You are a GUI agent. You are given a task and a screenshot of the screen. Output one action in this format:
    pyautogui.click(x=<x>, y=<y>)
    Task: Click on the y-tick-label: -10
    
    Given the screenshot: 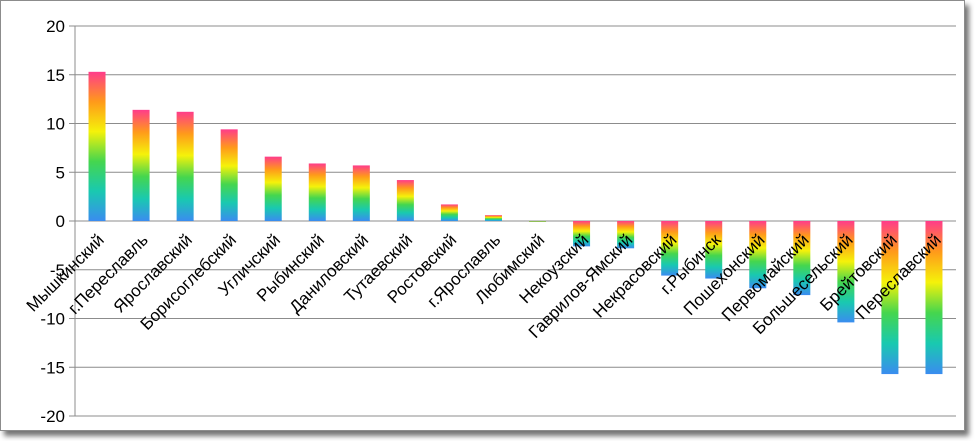 What is the action you would take?
    pyautogui.click(x=52, y=319)
    